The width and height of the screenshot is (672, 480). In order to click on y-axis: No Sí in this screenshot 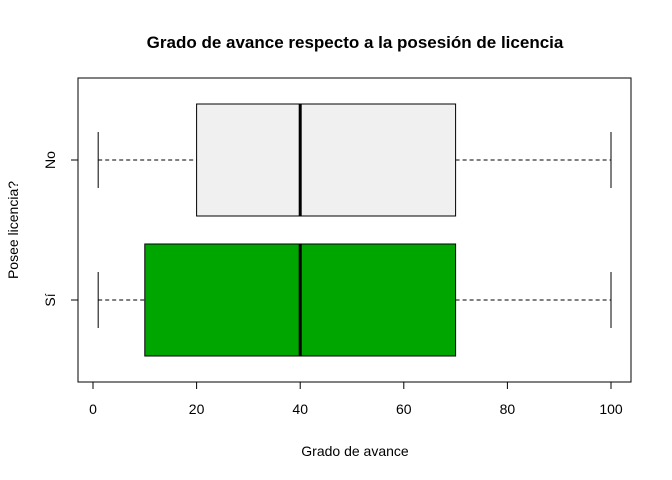, I will do `click(60, 229)`.